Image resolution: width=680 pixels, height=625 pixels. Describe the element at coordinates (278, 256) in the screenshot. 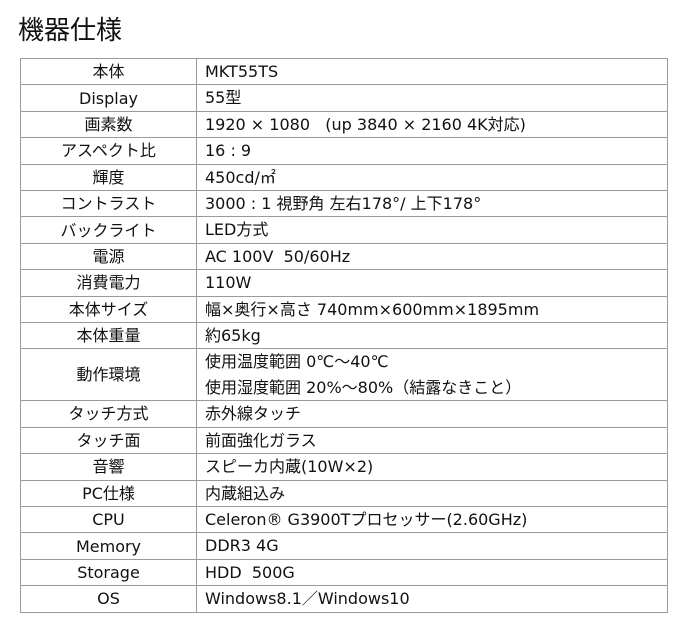

I see `spec-value-line: AC 100V 50/60Hz` at that location.